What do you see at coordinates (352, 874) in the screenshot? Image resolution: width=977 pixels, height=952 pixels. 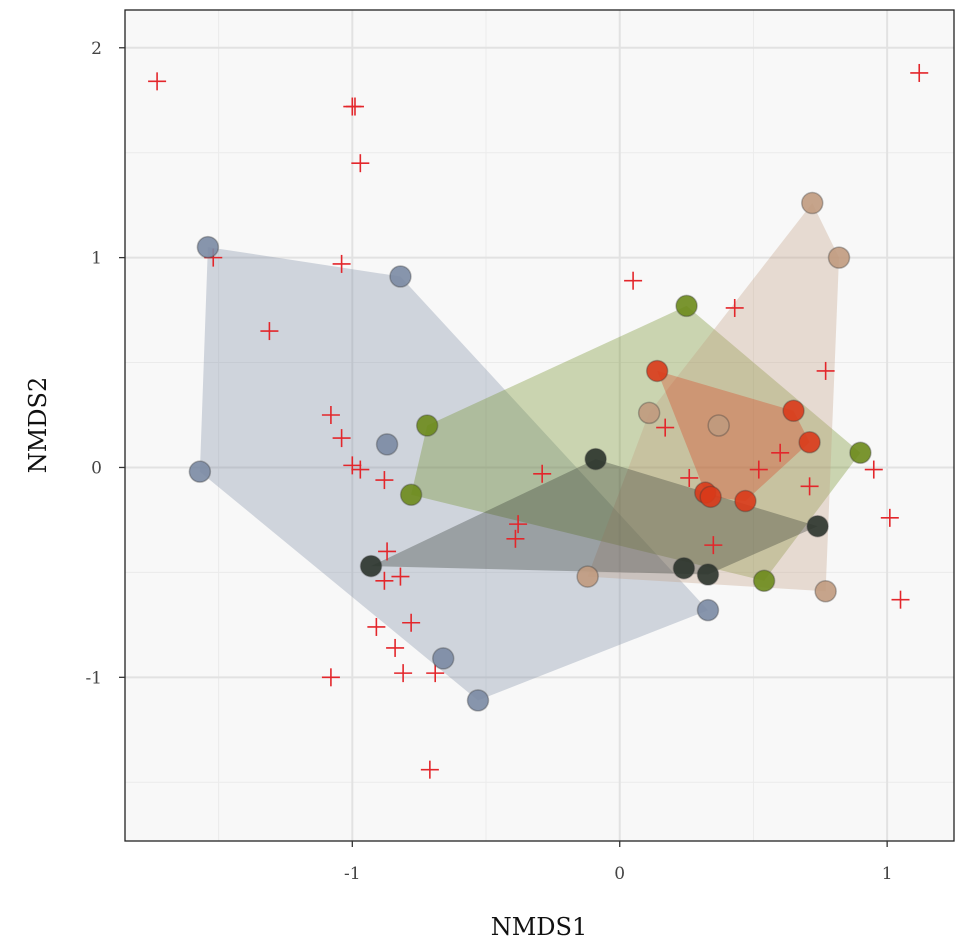 I see `x-tick-label: -1` at bounding box center [352, 874].